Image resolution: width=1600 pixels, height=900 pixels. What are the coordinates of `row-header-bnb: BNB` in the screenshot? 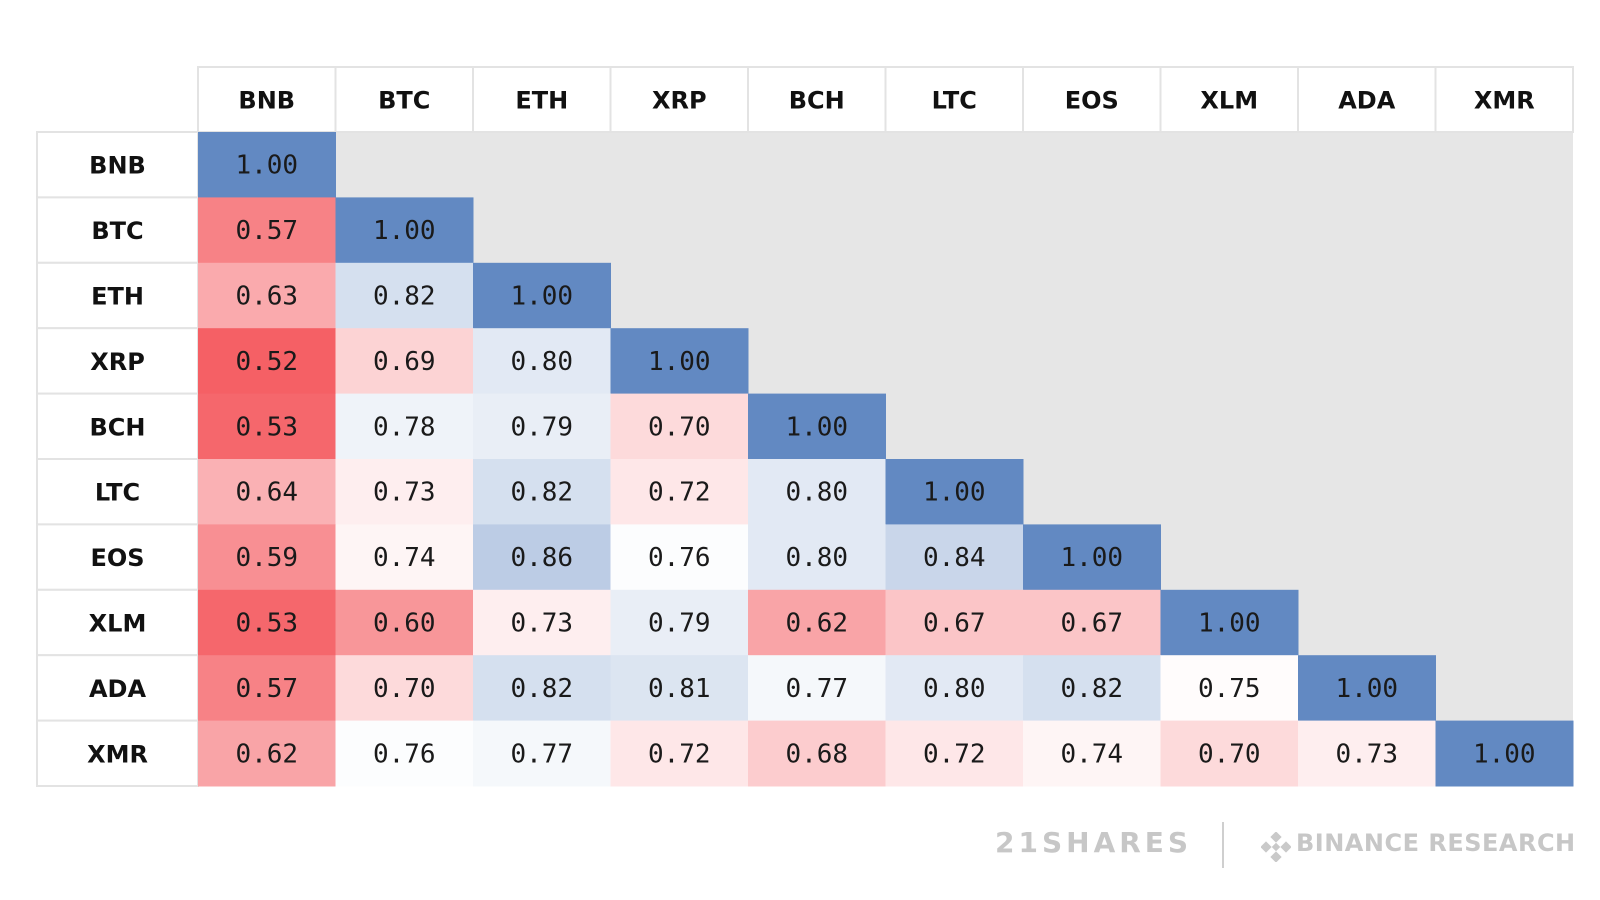 It's located at (117, 166).